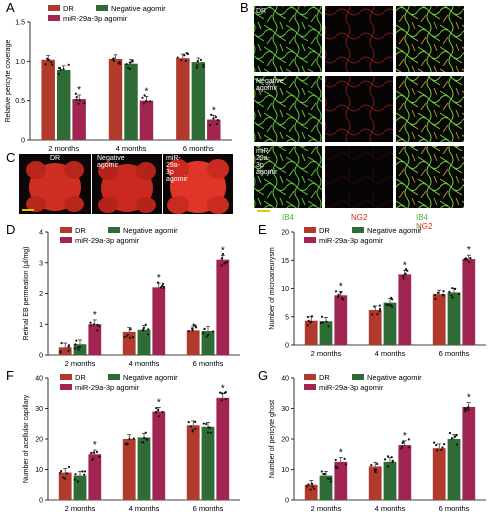 The width and height of the screenshot is (495, 517). I want to click on panel-letter-f: F, so click(10, 375).